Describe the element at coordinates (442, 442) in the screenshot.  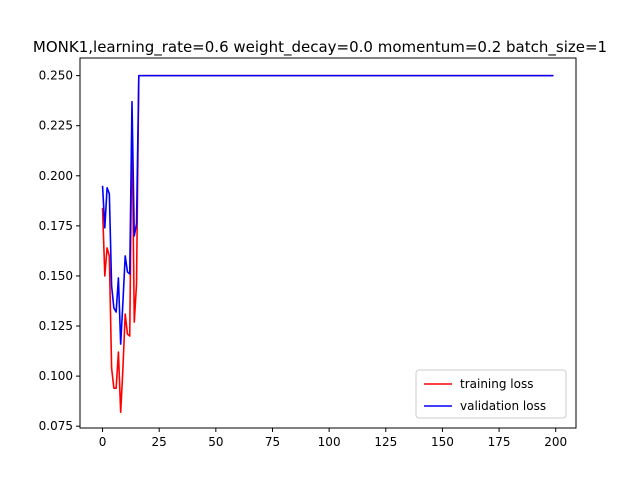
I see `x-tick-label: 150` at that location.